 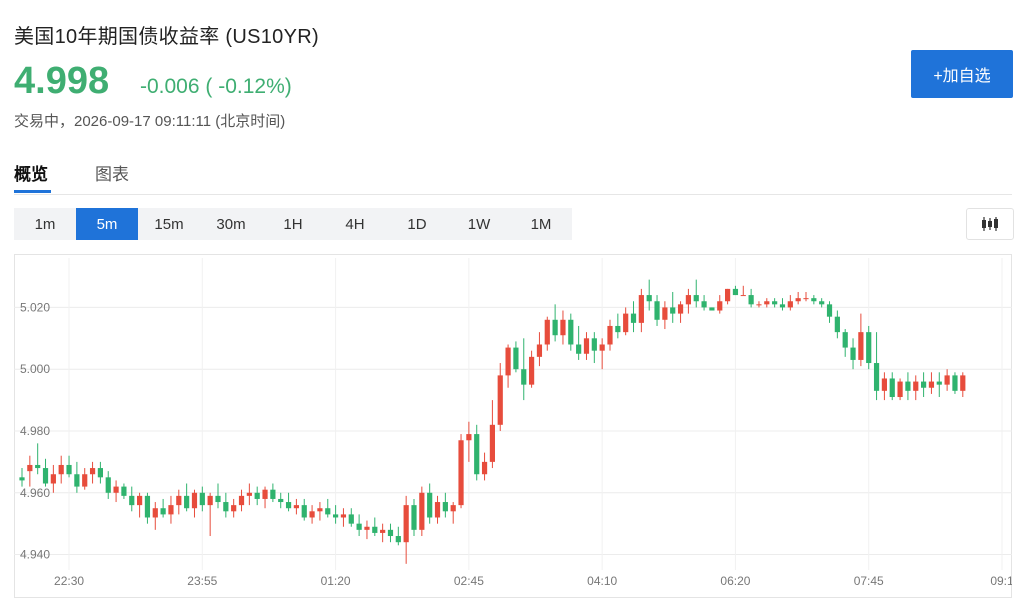 What do you see at coordinates (231, 224) in the screenshot?
I see `period-30m: 30m` at bounding box center [231, 224].